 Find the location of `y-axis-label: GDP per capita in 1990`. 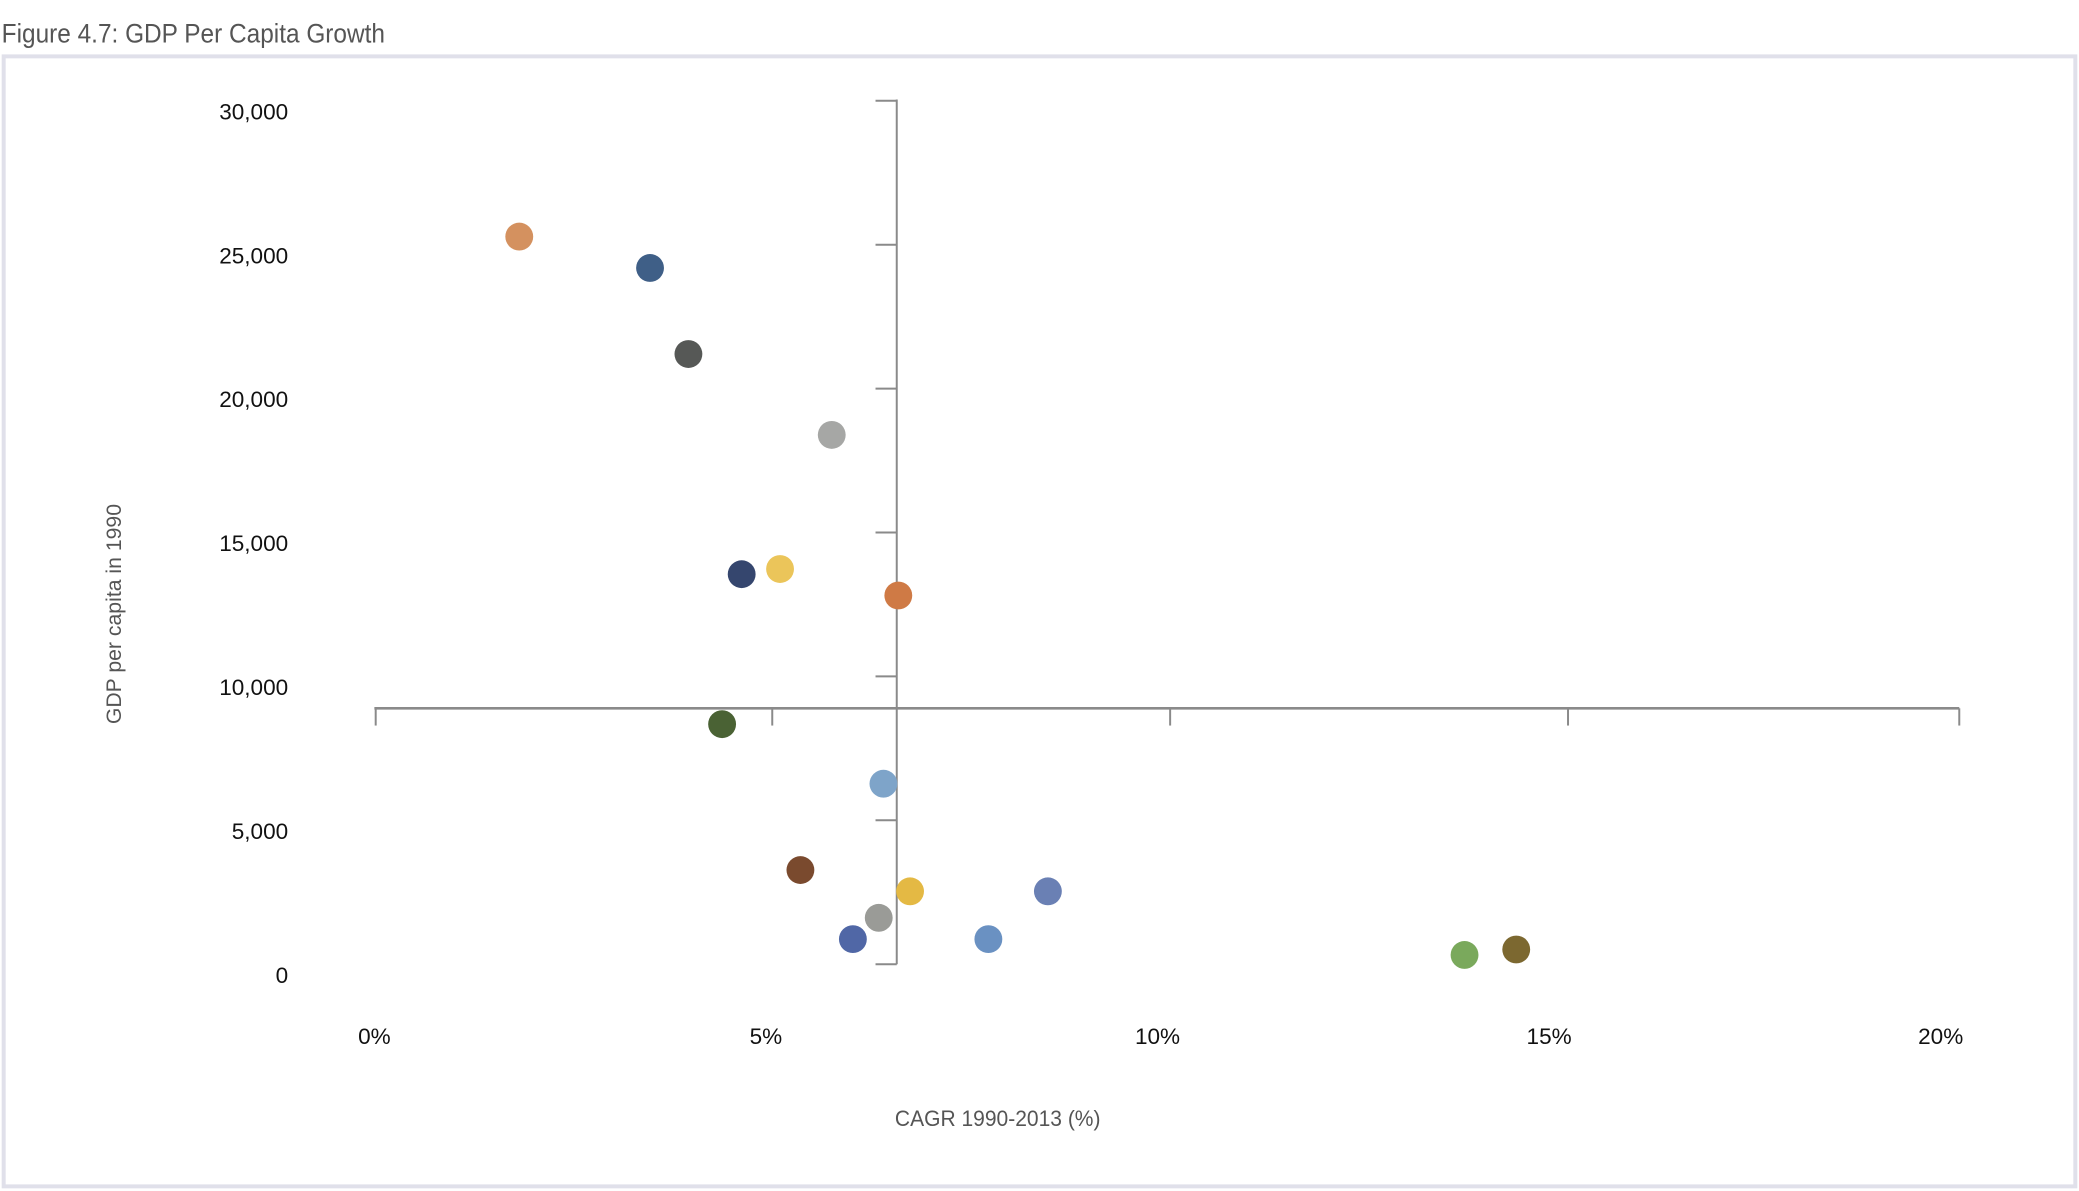

y-axis-label: GDP per capita in 1990 is located at coordinates (114, 614).